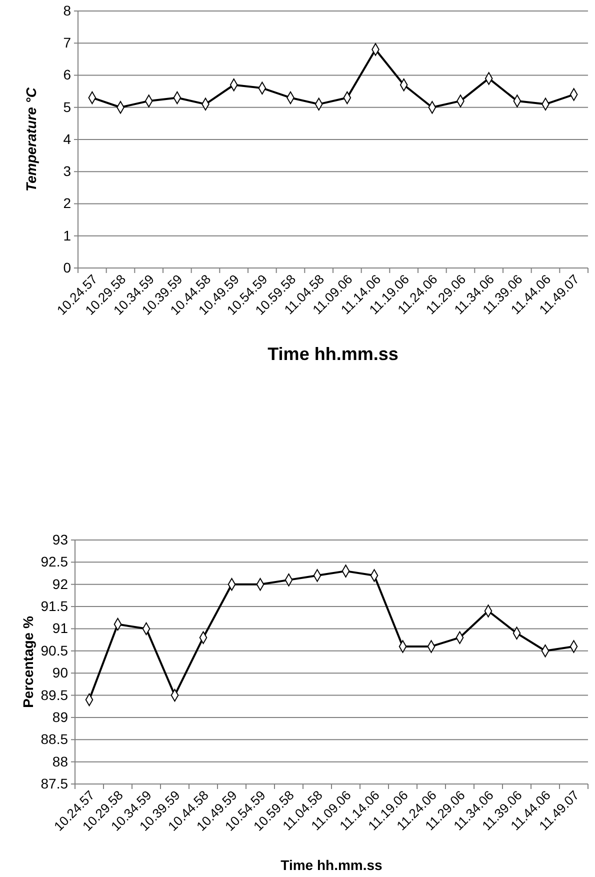 Image resolution: width=595 pixels, height=877 pixels. Describe the element at coordinates (67, 10) in the screenshot. I see `y-tick-label: 8` at that location.